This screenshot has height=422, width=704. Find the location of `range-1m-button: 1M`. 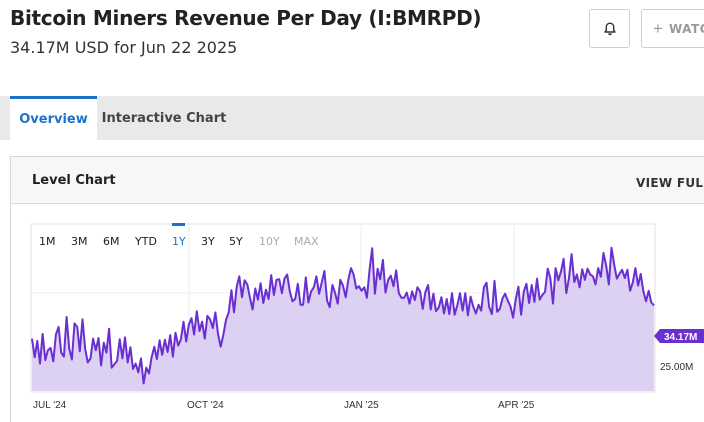

range-1m-button: 1M is located at coordinates (47, 241).